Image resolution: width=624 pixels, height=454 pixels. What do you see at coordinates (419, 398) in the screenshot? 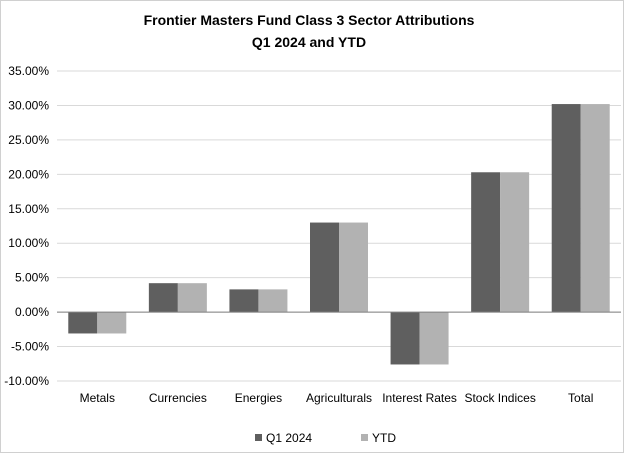
I see `x-category-label: Interest Rates` at bounding box center [419, 398].